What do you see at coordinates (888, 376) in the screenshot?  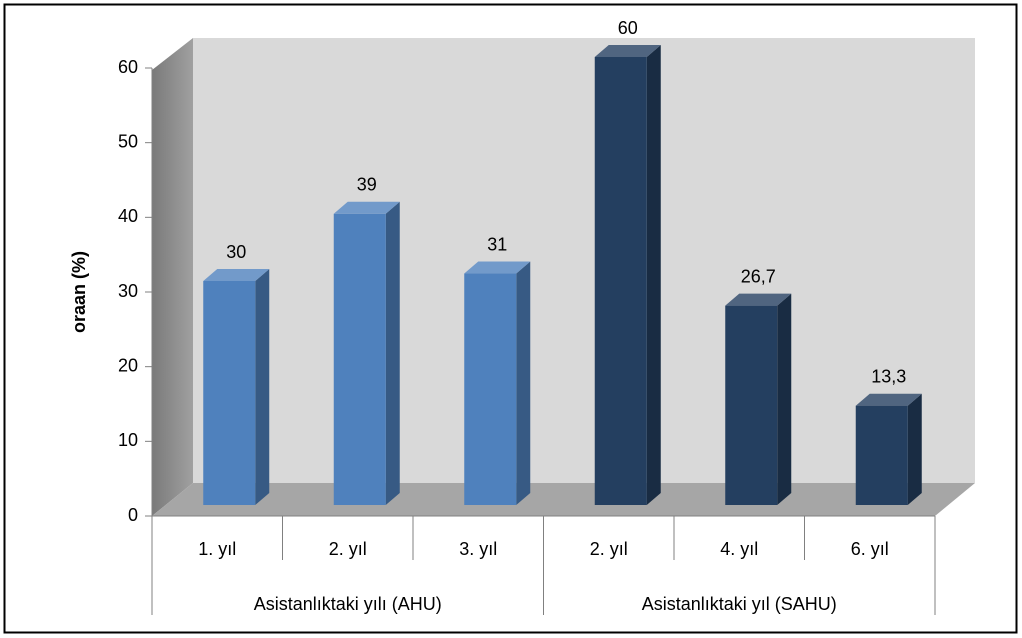 I see `data-label: 13,3` at bounding box center [888, 376].